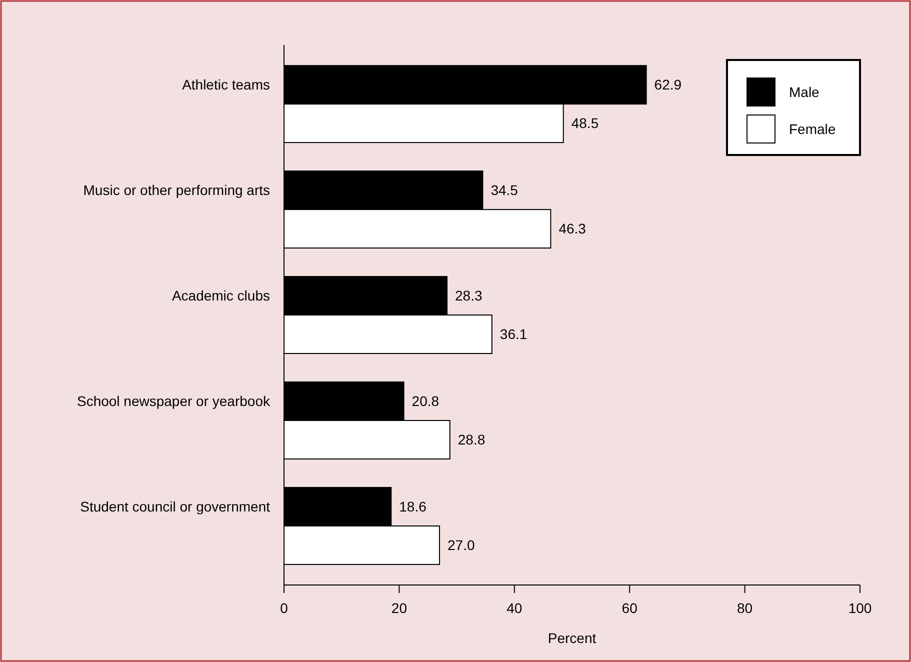 This screenshot has height=662, width=911. What do you see at coordinates (461, 545) in the screenshot?
I see `data-label: 27.0` at bounding box center [461, 545].